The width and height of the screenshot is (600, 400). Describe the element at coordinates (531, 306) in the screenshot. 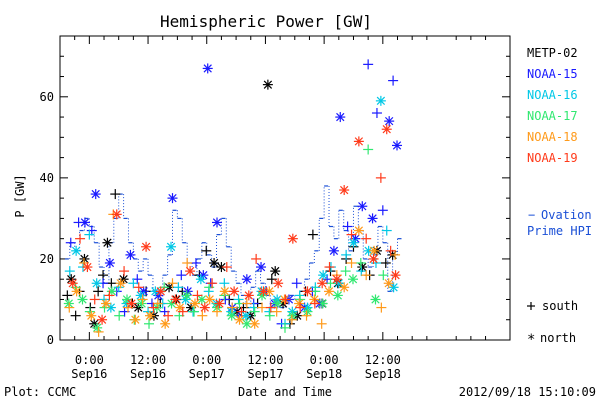

I see `legend-south-marker` at that location.